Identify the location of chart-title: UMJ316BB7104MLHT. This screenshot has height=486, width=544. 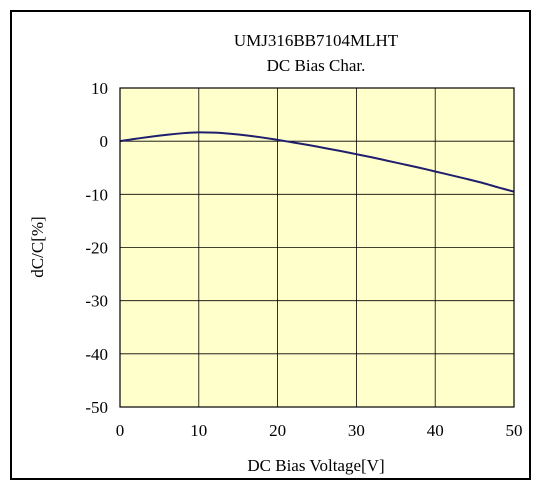
(316, 40).